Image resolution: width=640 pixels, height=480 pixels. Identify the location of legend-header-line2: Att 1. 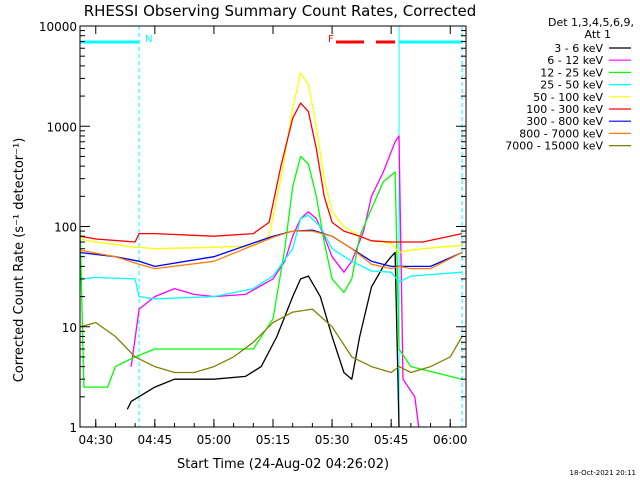
(598, 34).